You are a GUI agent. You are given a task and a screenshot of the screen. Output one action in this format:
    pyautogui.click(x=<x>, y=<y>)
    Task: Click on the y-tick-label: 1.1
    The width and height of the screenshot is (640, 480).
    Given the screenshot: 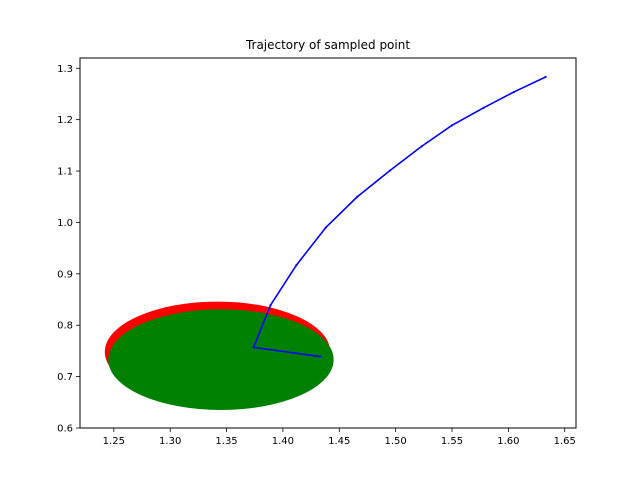 What is the action you would take?
    pyautogui.click(x=65, y=172)
    